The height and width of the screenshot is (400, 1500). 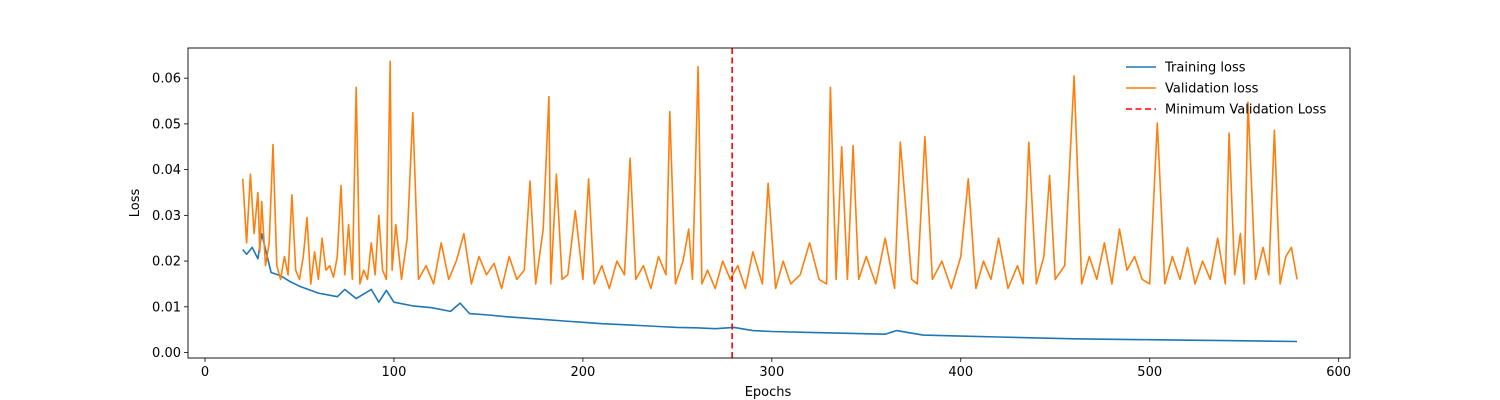 What do you see at coordinates (166, 307) in the screenshot?
I see `y-tick-label: 0.01` at bounding box center [166, 307].